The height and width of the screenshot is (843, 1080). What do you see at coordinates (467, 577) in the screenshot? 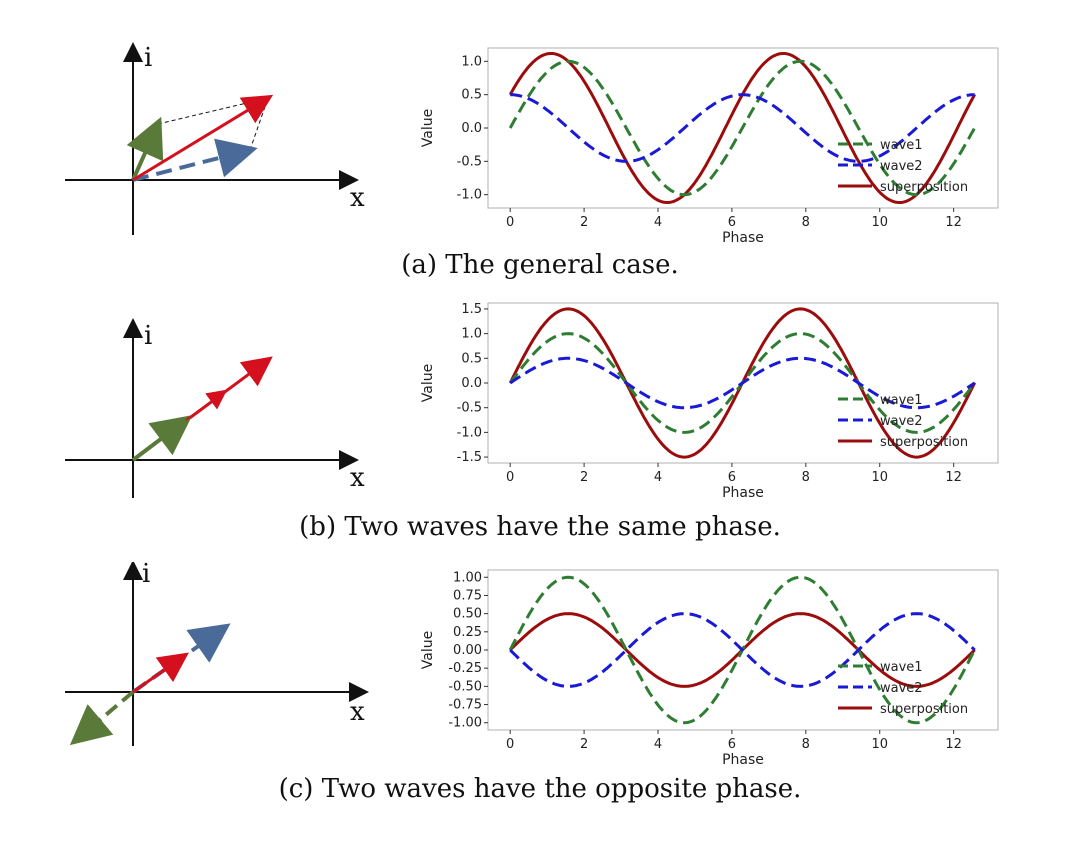
I see `y-tick-label: 1.00` at bounding box center [467, 577].